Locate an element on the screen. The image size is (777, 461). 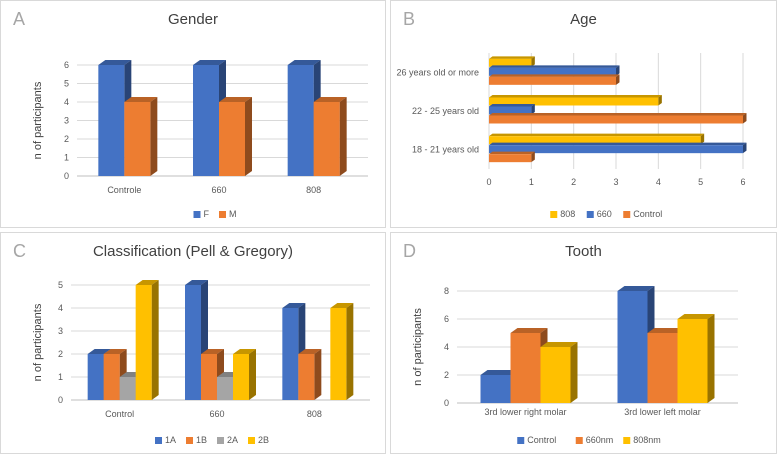
bar-F is located at coordinates (209, 118).